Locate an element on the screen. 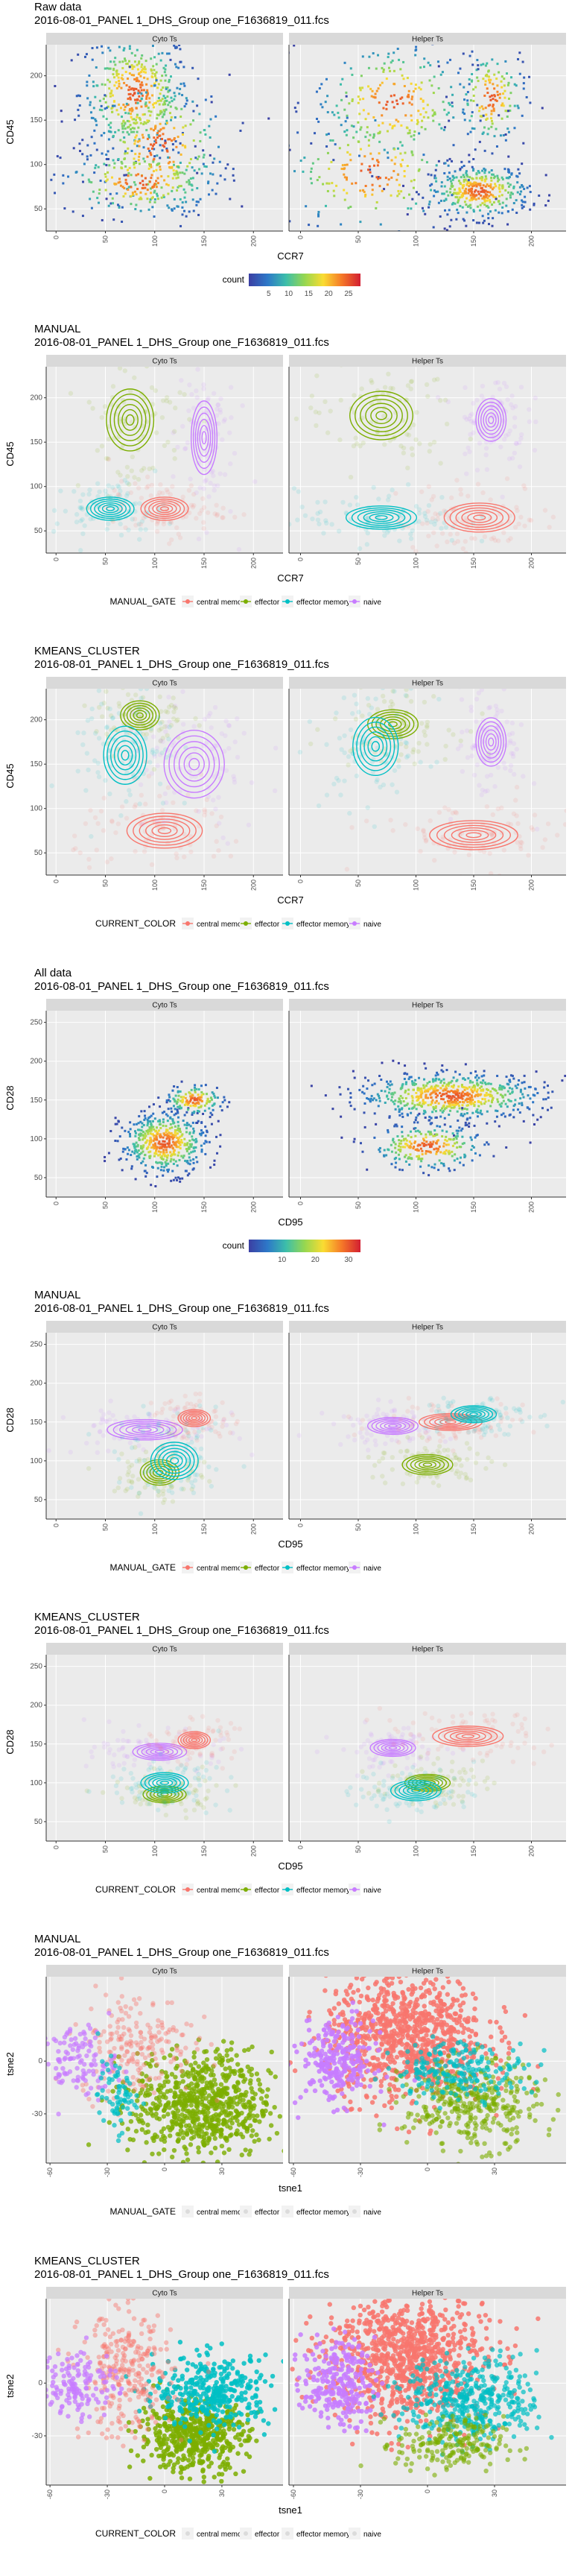 The height and width of the screenshot is (2576, 572). colorbar-tick-label: 10 is located at coordinates (289, 294).